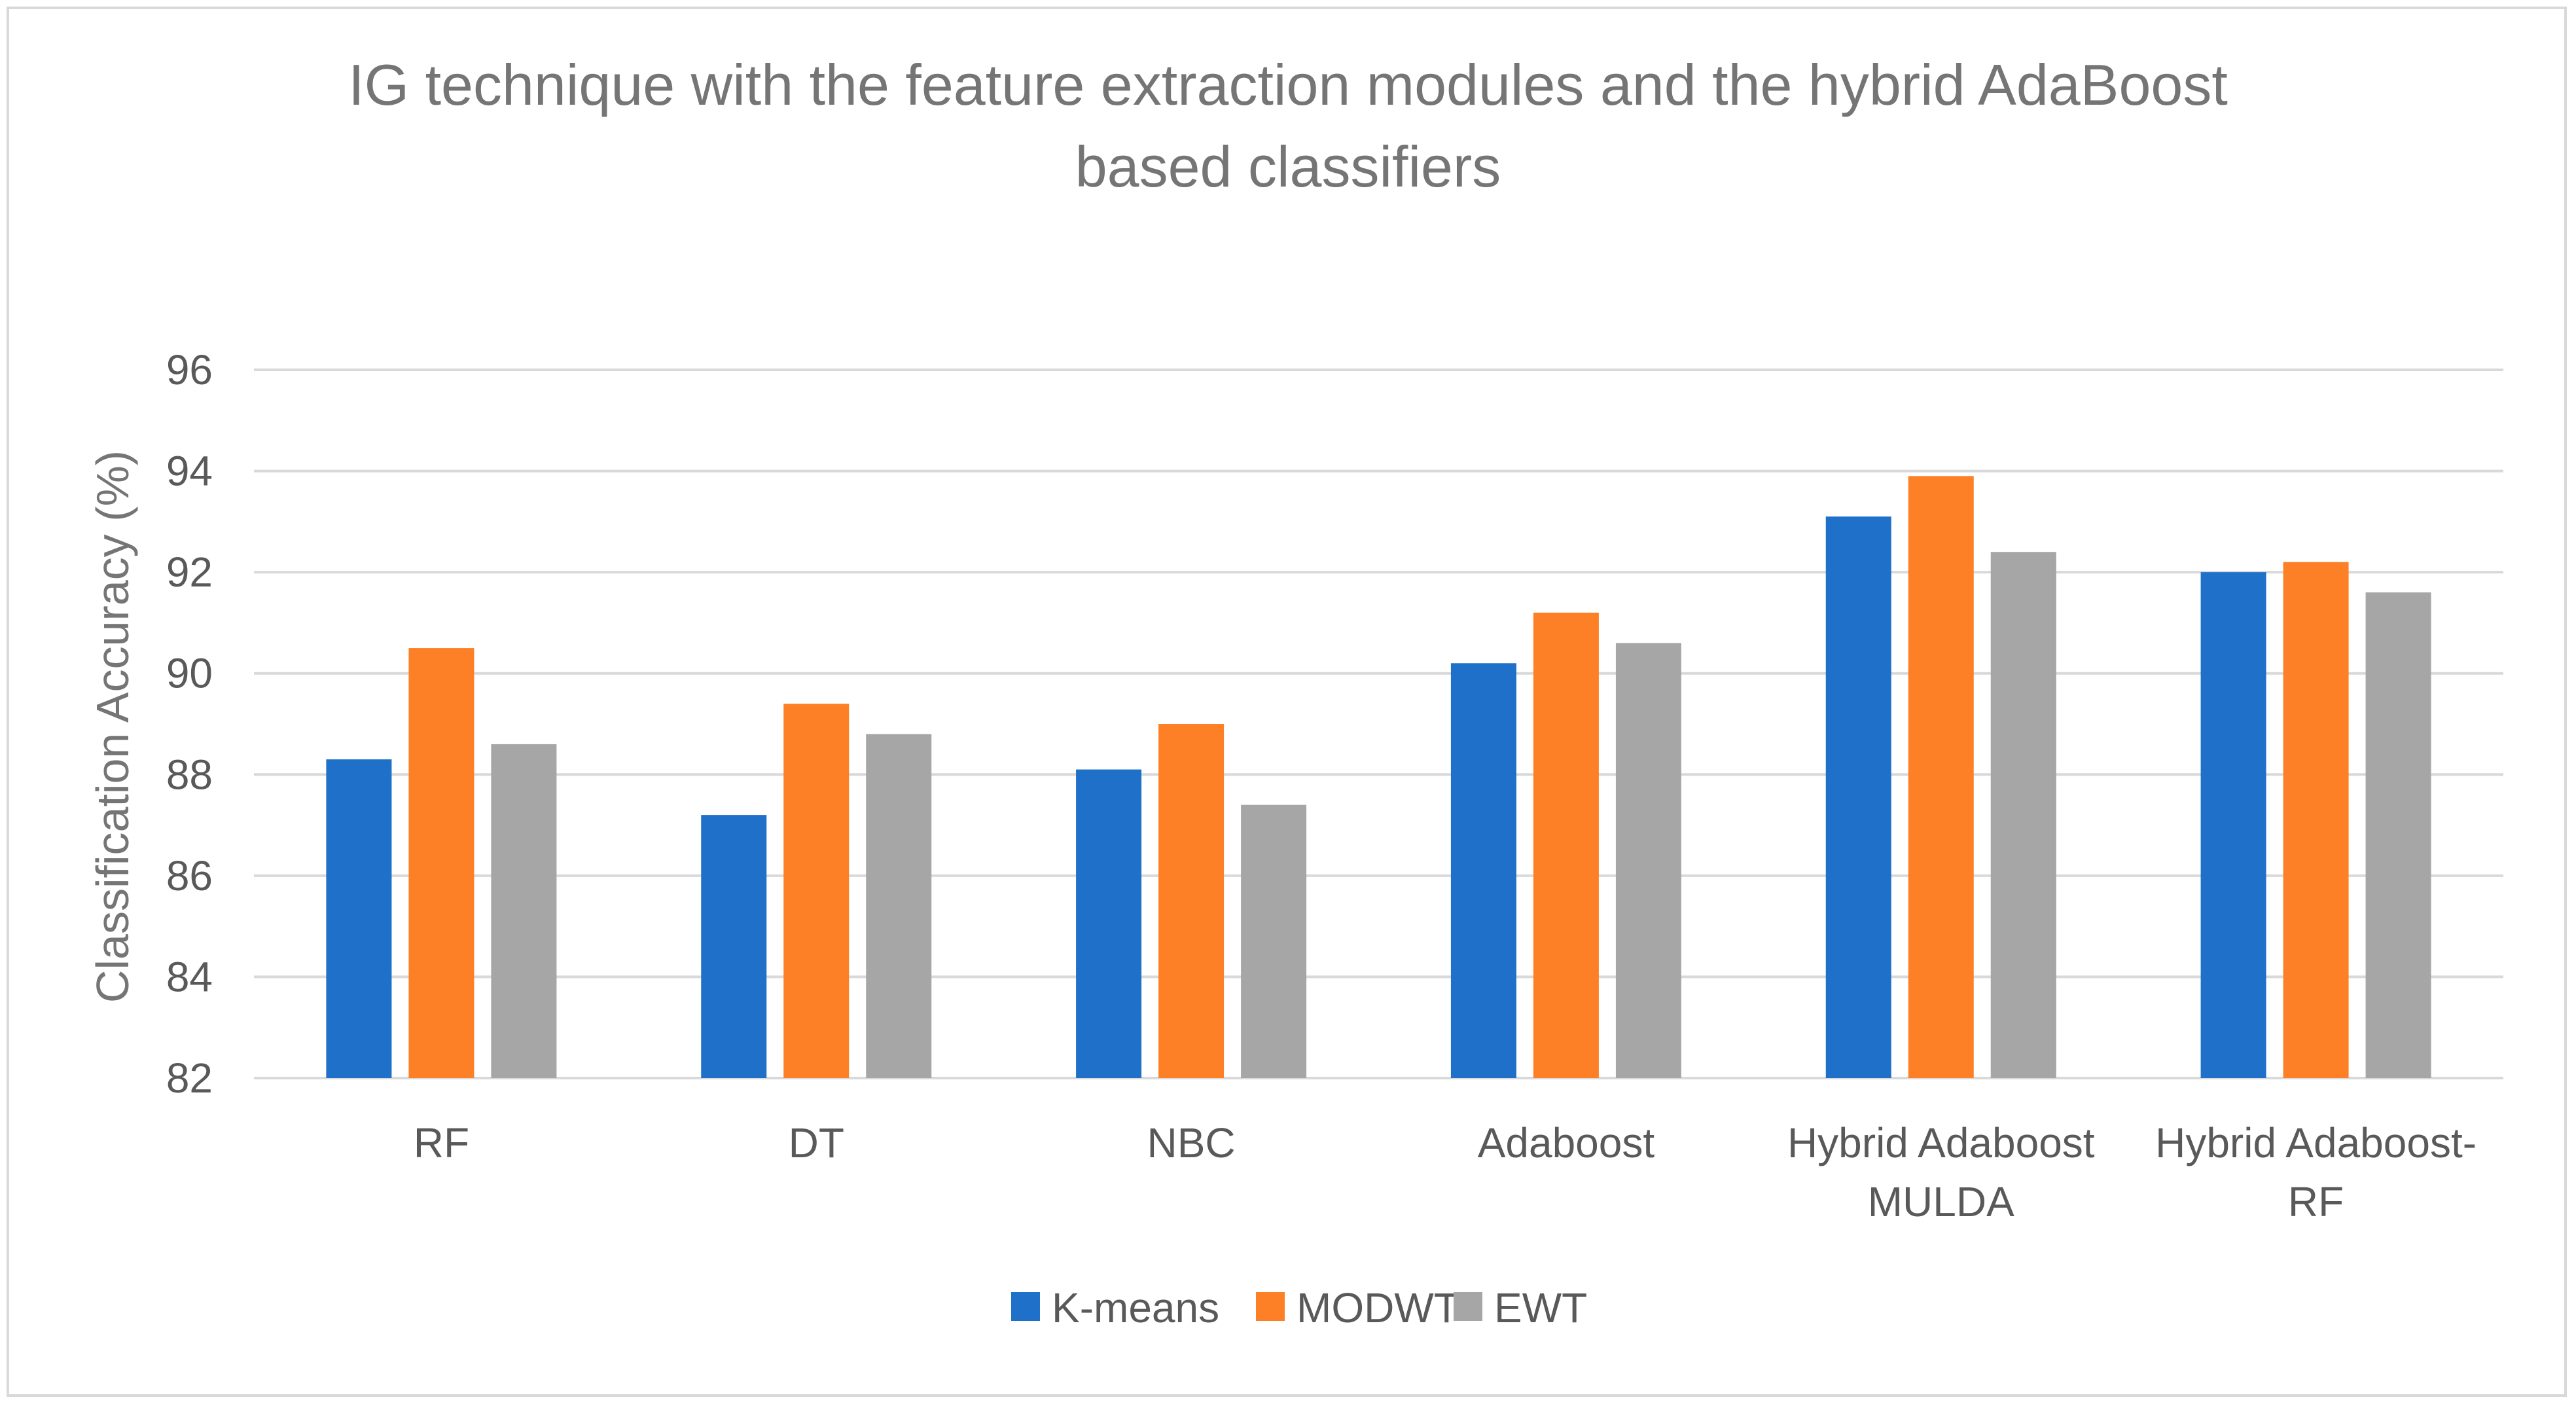 Image resolution: width=2576 pixels, height=1406 pixels. What do you see at coordinates (2316, 1142) in the screenshot?
I see `x-category-label: Hybrid Adaboost-` at bounding box center [2316, 1142].